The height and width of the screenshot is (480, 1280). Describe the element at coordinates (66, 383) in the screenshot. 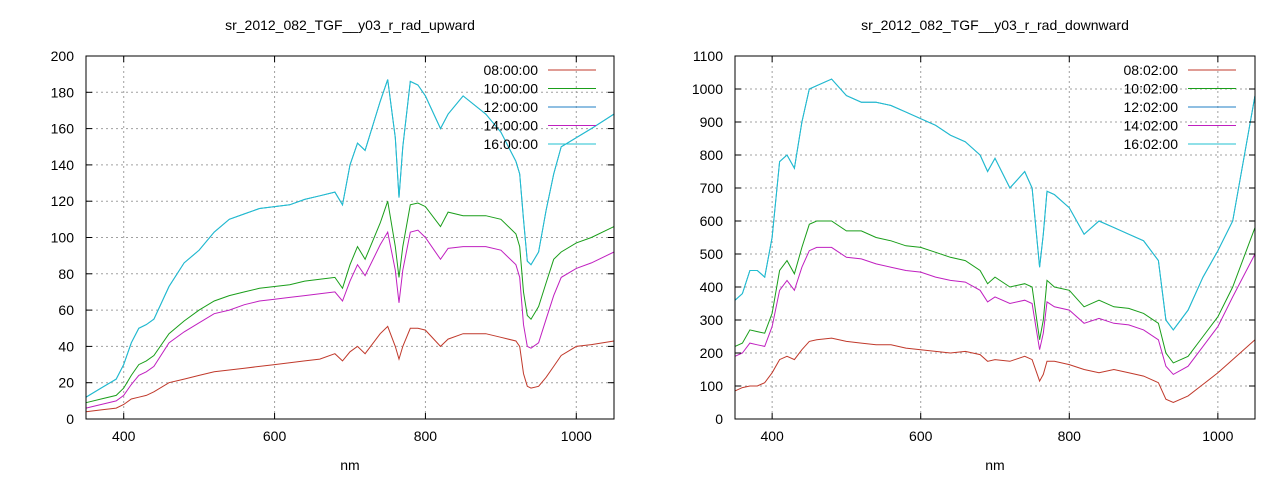

I see `y-tick-label: 20` at that location.